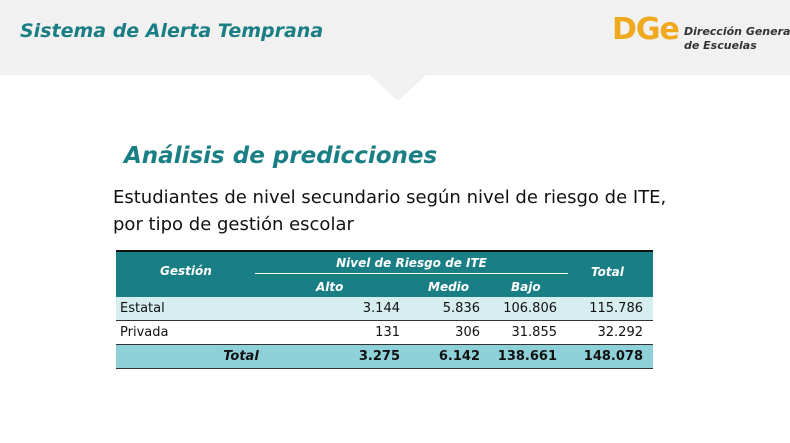  Describe the element at coordinates (613, 356) in the screenshot. I see `cell: 148.078` at that location.